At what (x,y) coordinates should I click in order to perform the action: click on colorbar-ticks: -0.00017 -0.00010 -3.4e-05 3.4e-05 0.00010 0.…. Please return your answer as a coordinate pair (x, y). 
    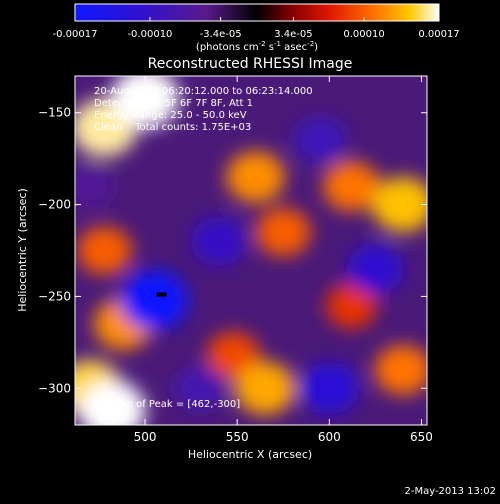
    Looking at the image, I should click on (256, 28).